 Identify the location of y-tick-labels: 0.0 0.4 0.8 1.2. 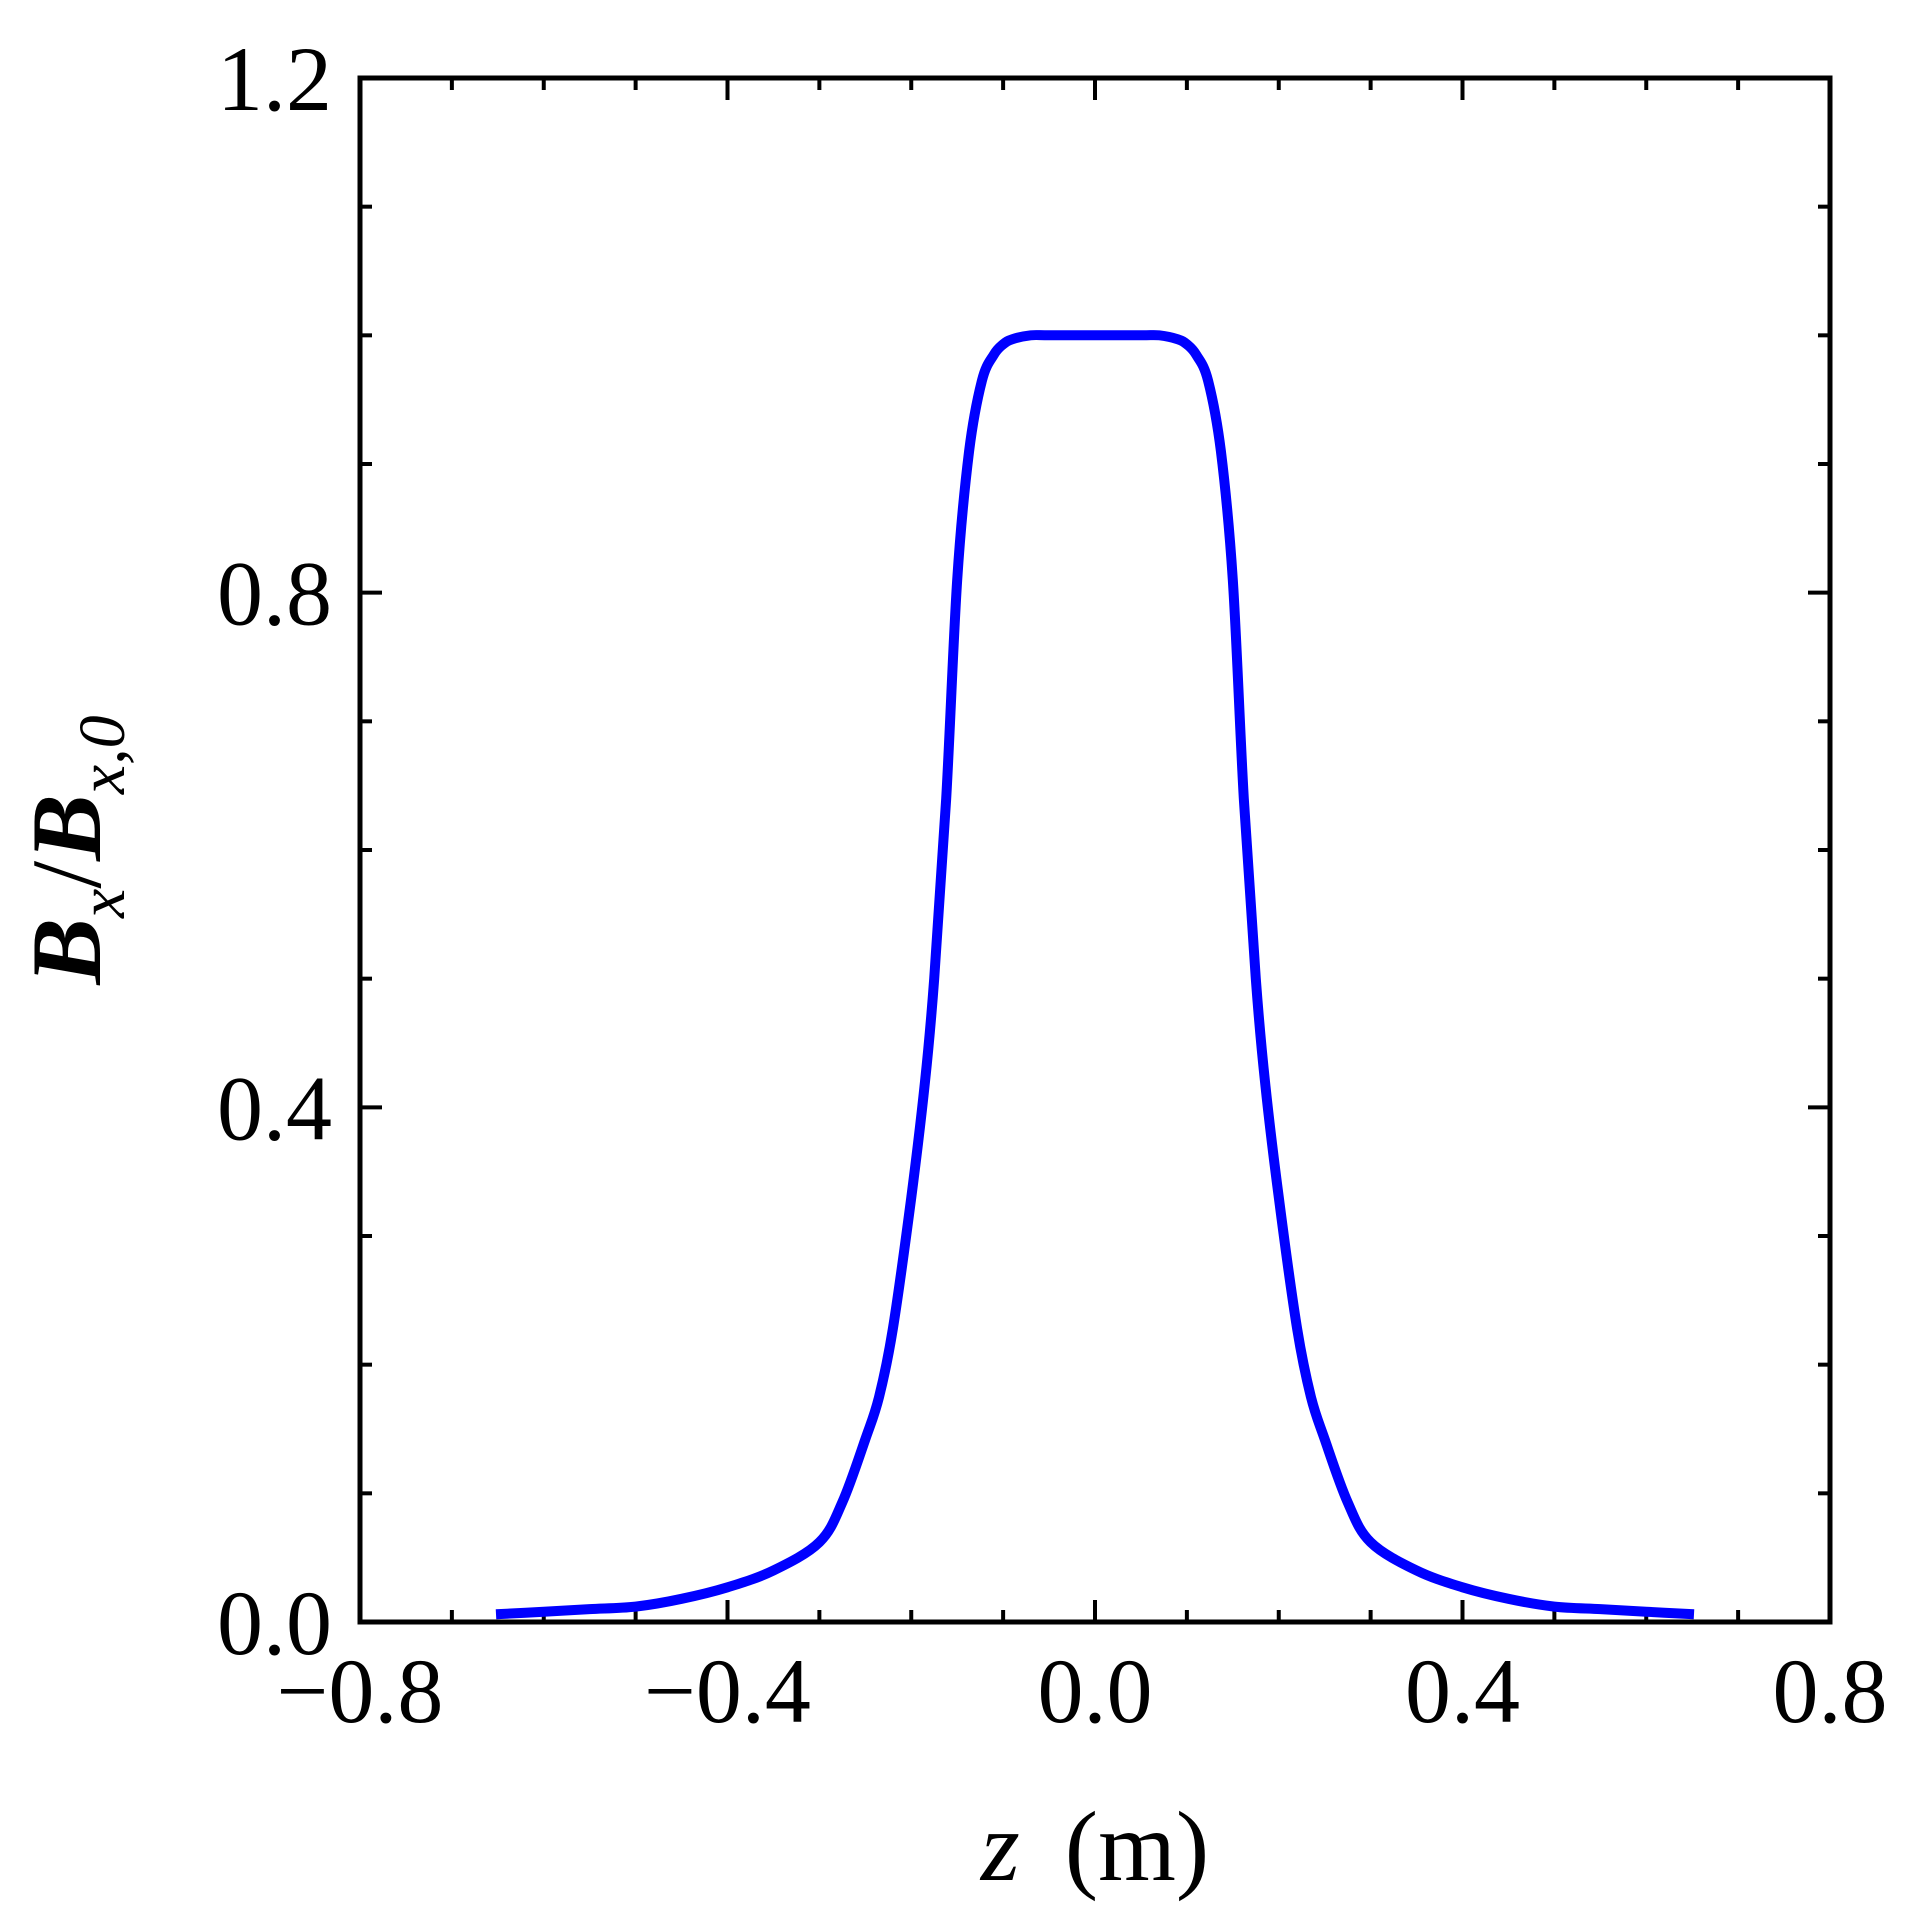
(274, 851).